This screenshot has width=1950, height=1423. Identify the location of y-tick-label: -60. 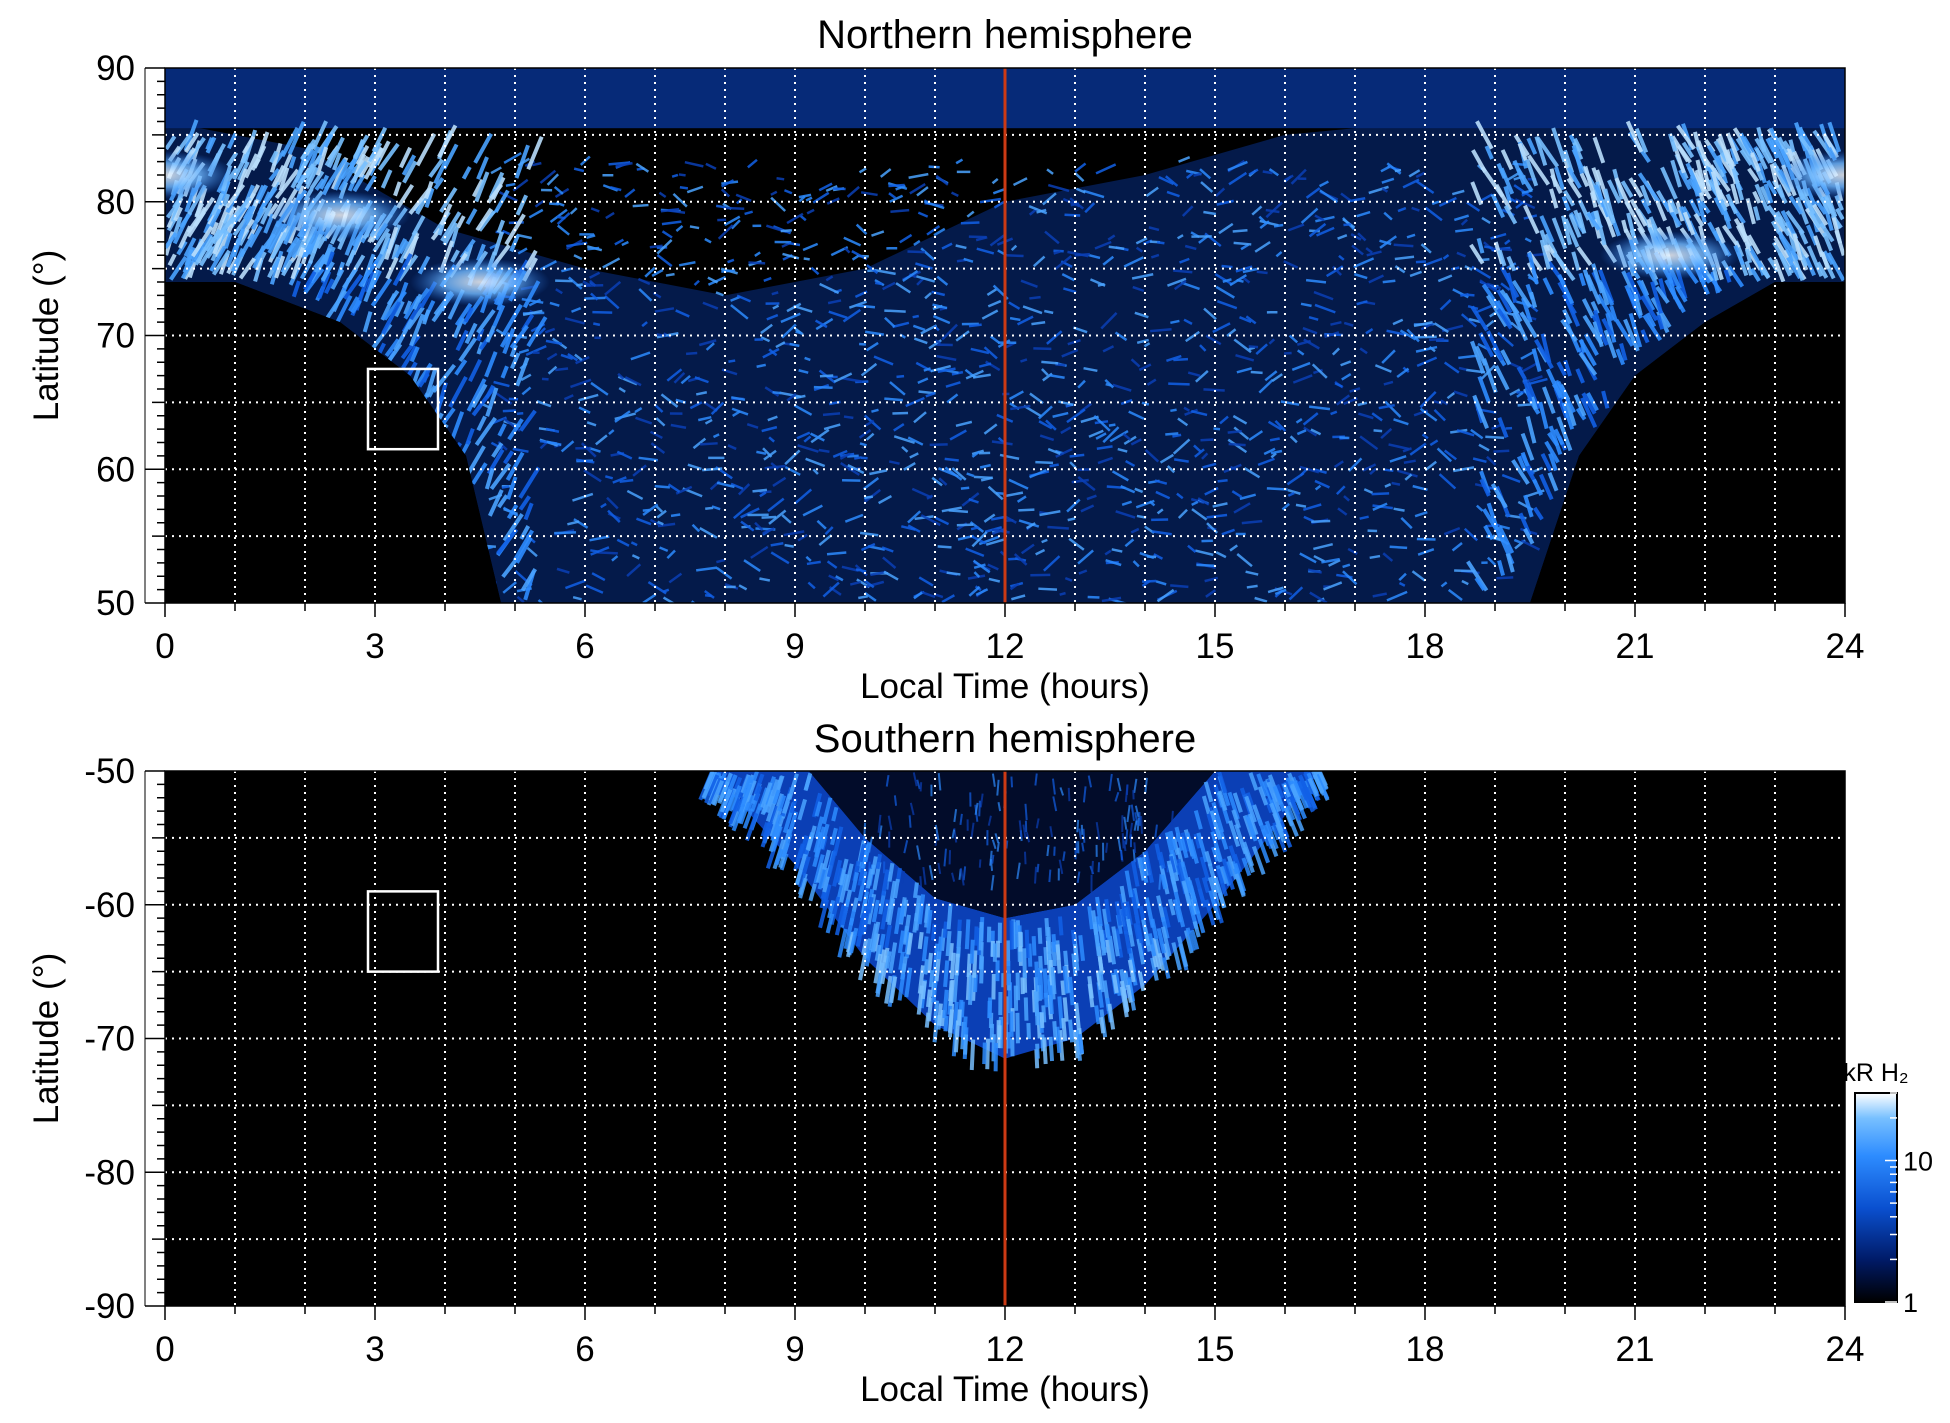
(109, 905).